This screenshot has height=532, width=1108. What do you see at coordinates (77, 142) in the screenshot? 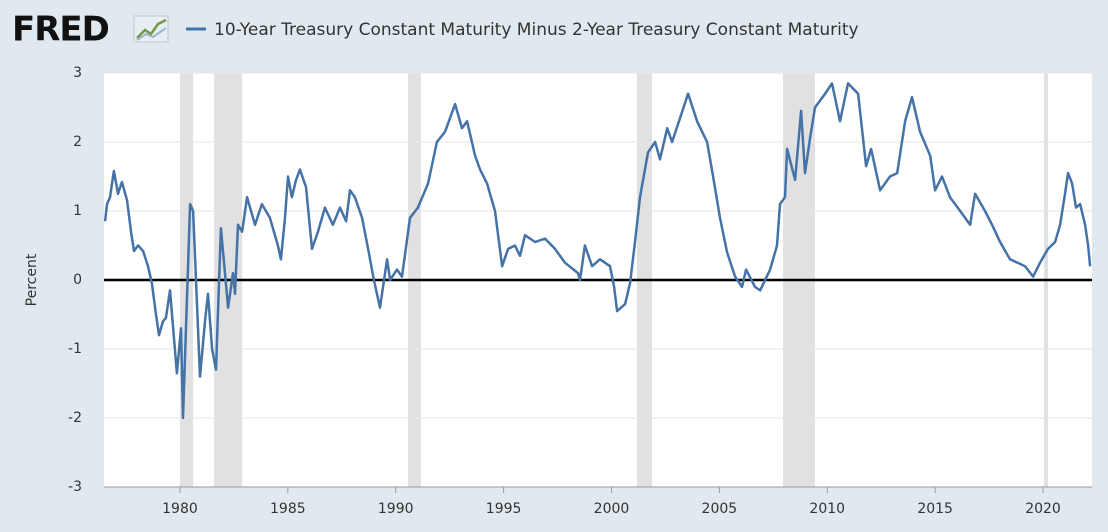
I see `y-tick-label: 2` at bounding box center [77, 142].